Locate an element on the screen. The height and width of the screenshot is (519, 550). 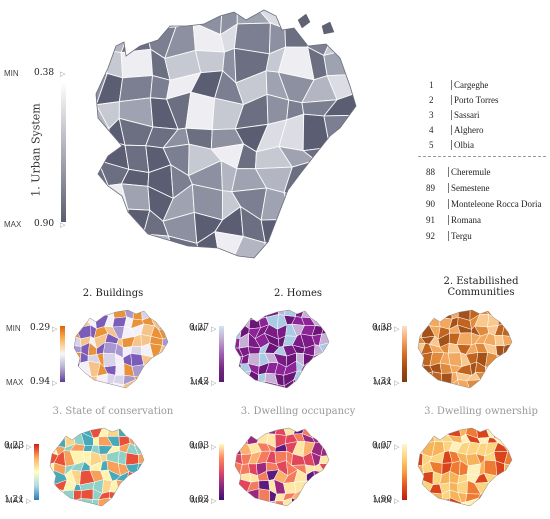
panel-title: 2. Estabilished Communities is located at coordinates (481, 287).